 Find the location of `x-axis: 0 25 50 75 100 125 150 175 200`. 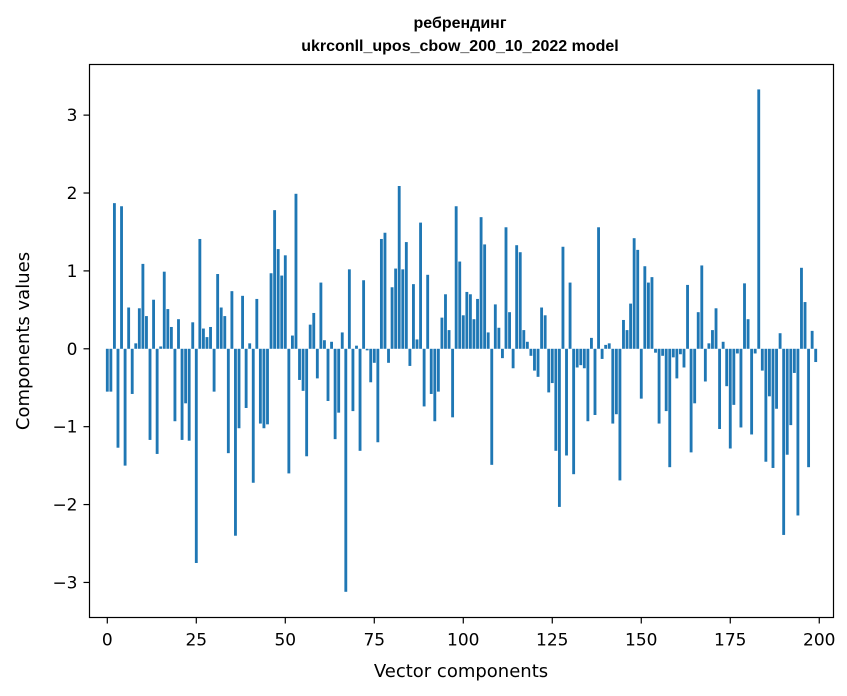

x-axis: 0 25 50 75 100 125 150 175 200 is located at coordinates (468, 634).